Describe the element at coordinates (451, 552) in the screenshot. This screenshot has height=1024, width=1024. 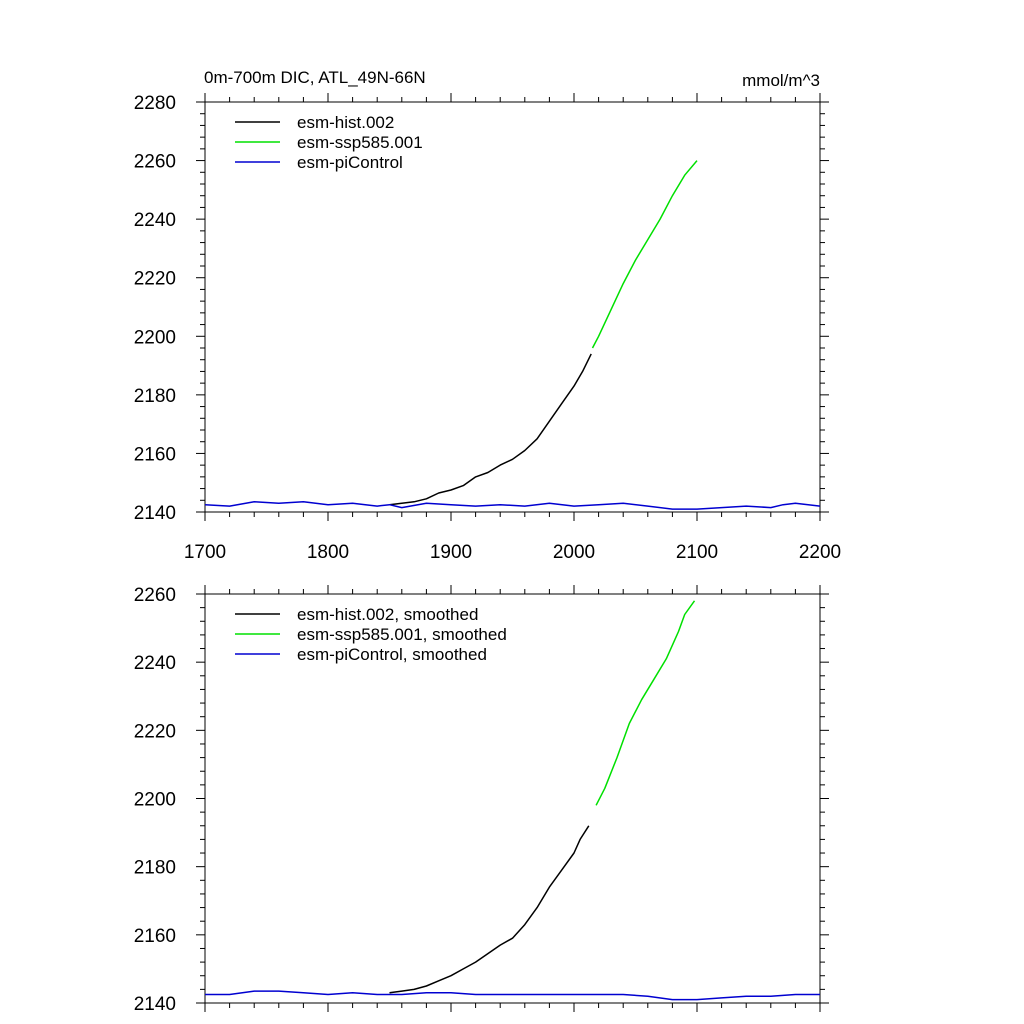
I see `x-tick-label: 1900` at that location.